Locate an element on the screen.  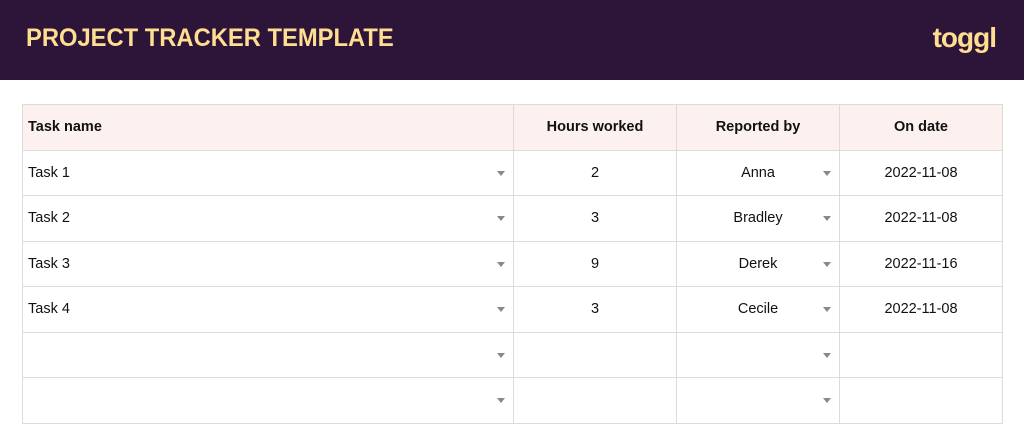
task-name-cell: Task 1 is located at coordinates (268, 172).